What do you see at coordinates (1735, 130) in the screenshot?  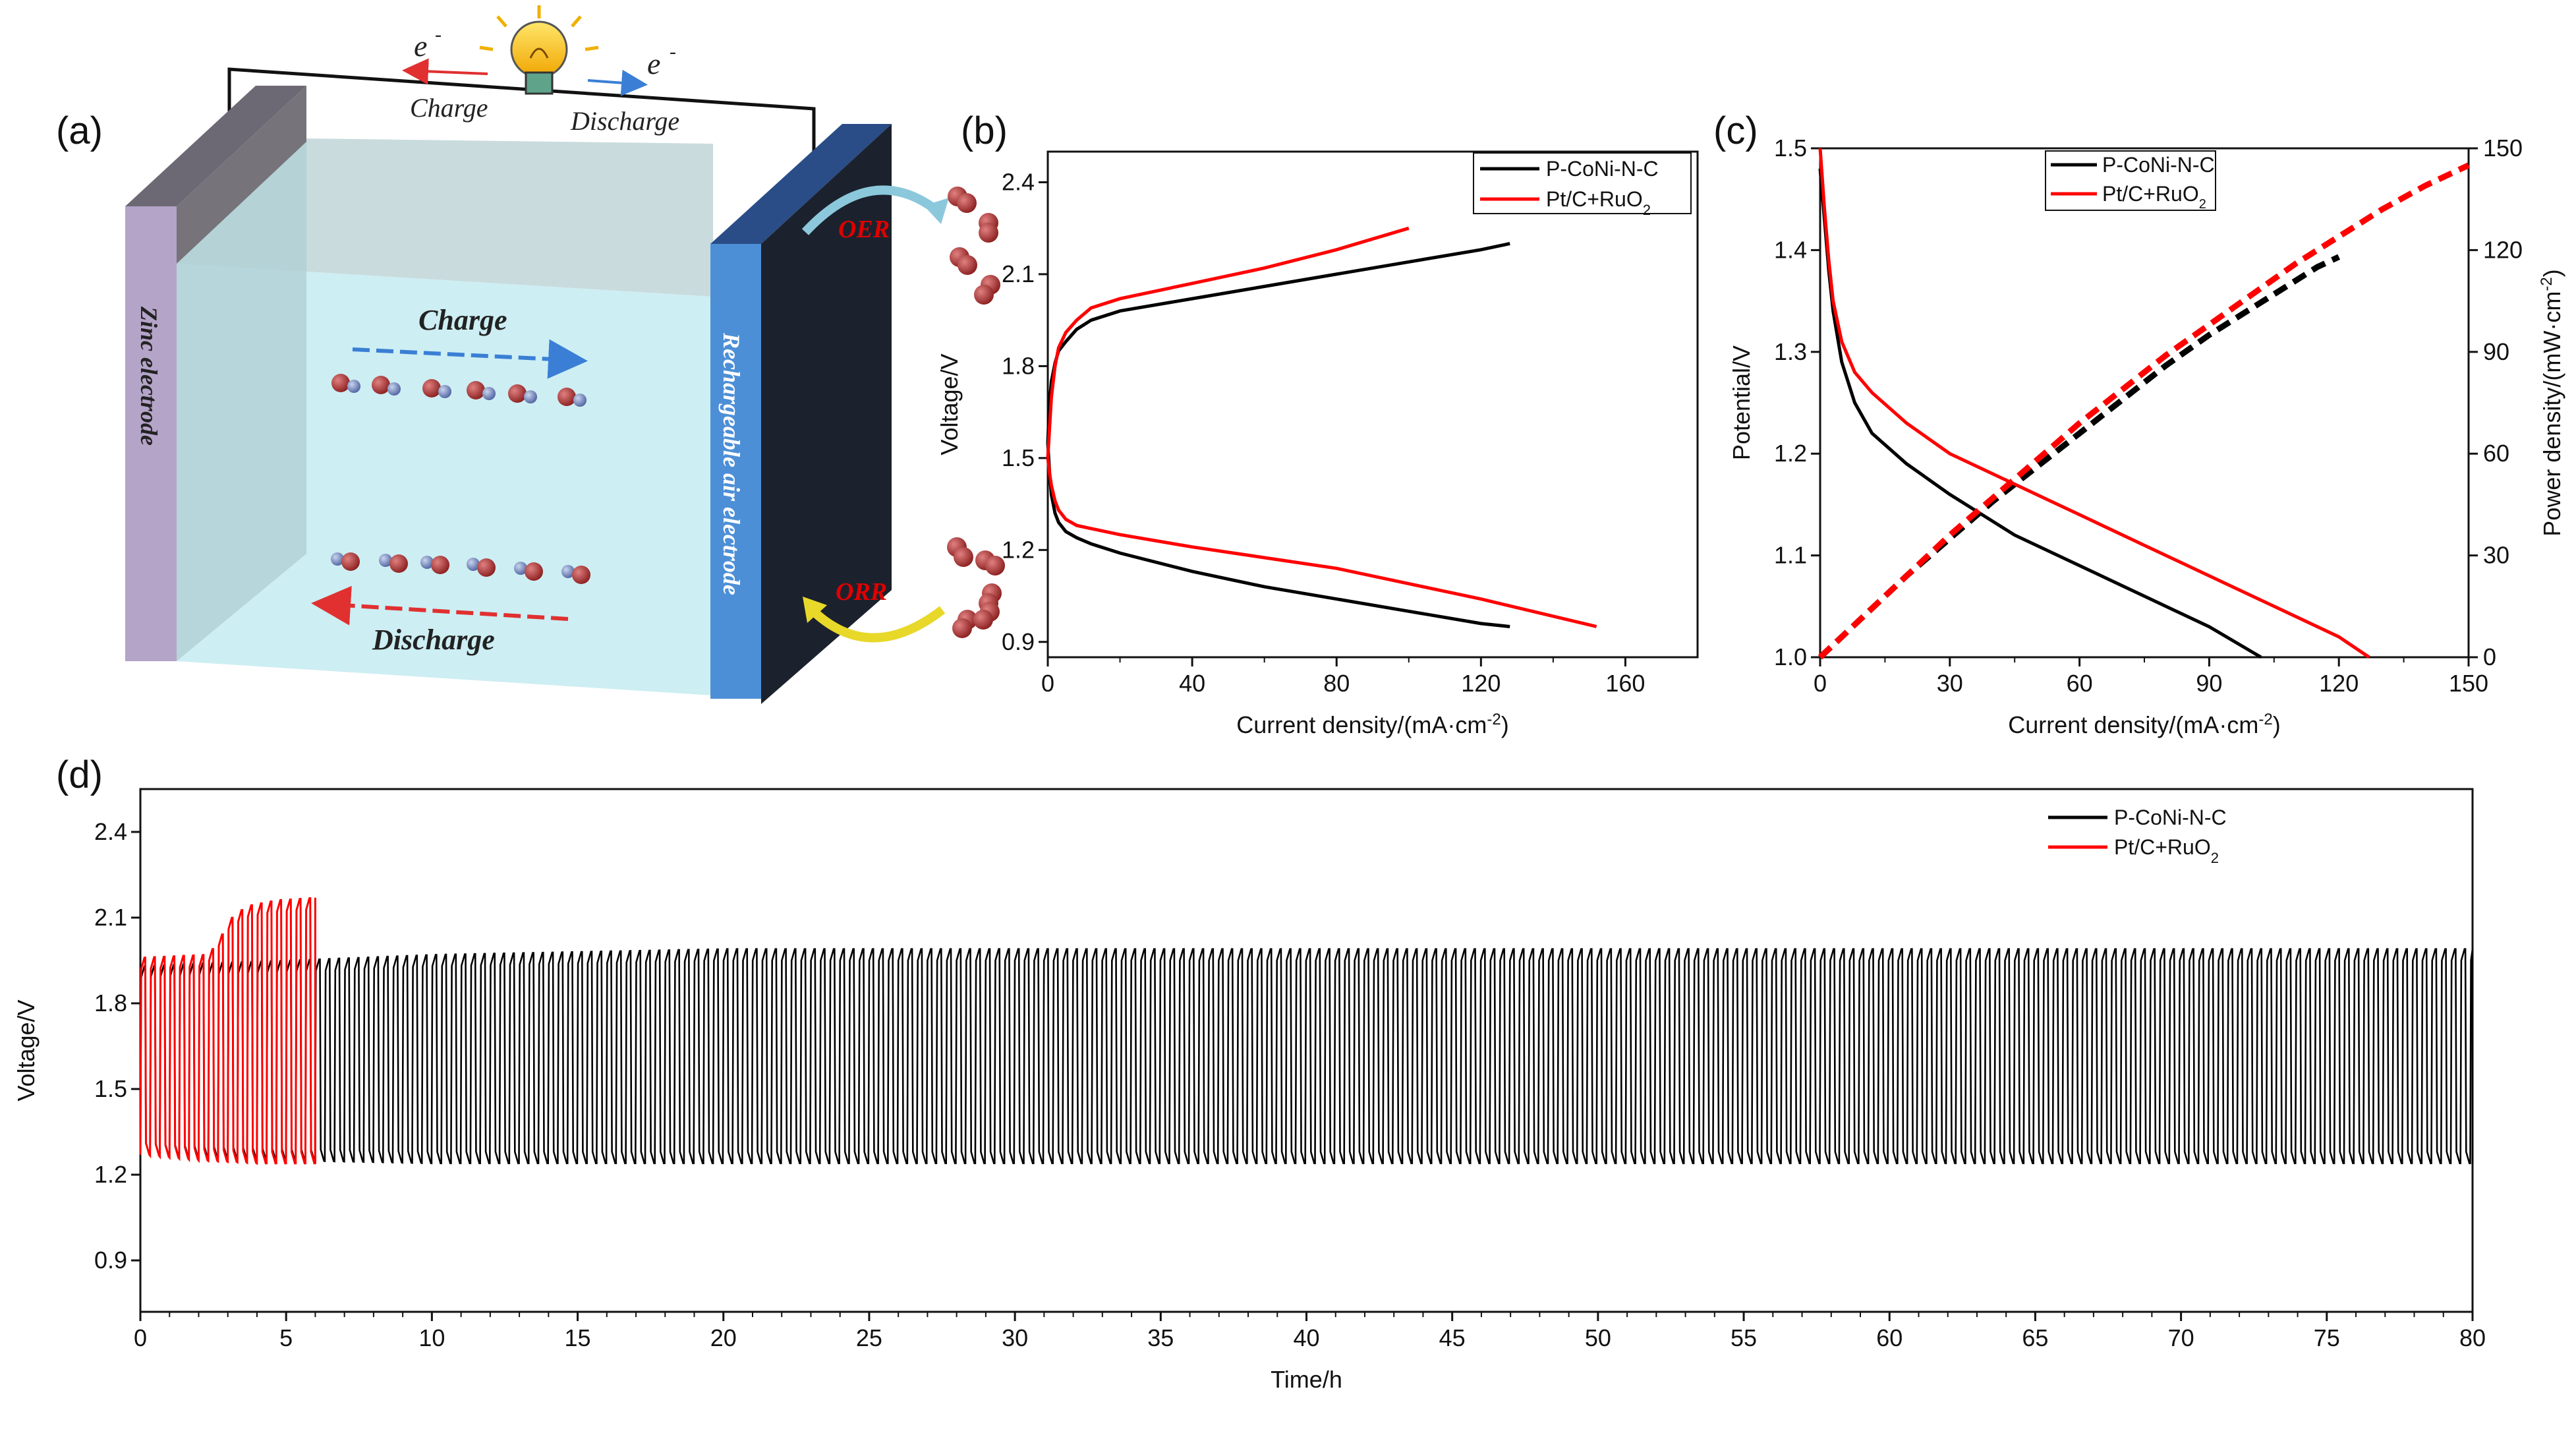 I see `panel-c-label: (c)` at bounding box center [1735, 130].